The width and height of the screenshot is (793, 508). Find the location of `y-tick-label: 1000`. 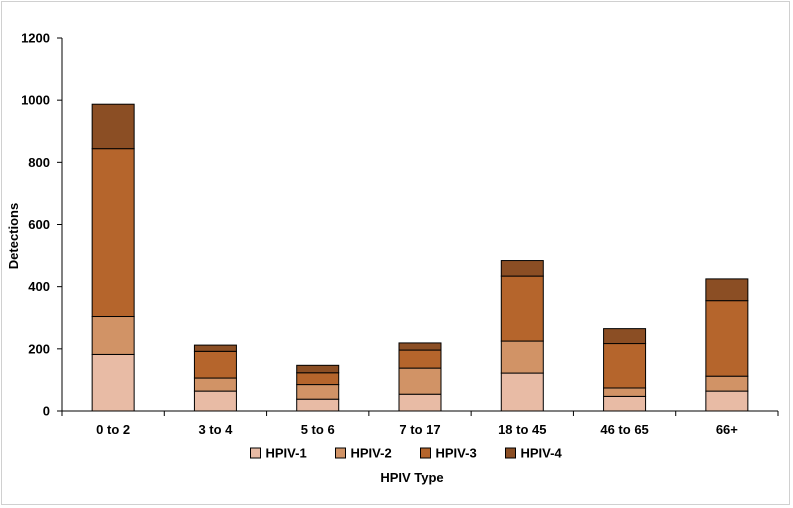

y-tick-label: 1000 is located at coordinates (35, 100).